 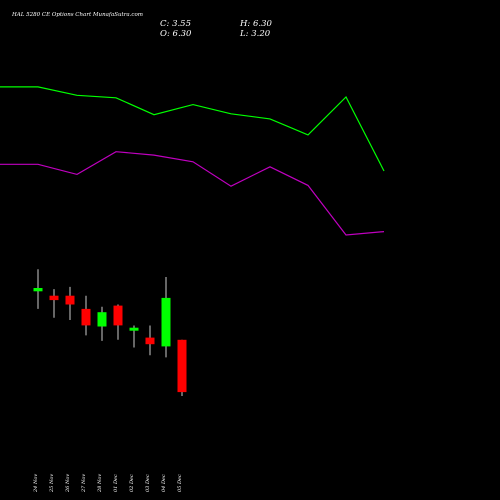 What do you see at coordinates (116, 483) in the screenshot?
I see `date-tick-label: 01 Dec` at bounding box center [116, 483].